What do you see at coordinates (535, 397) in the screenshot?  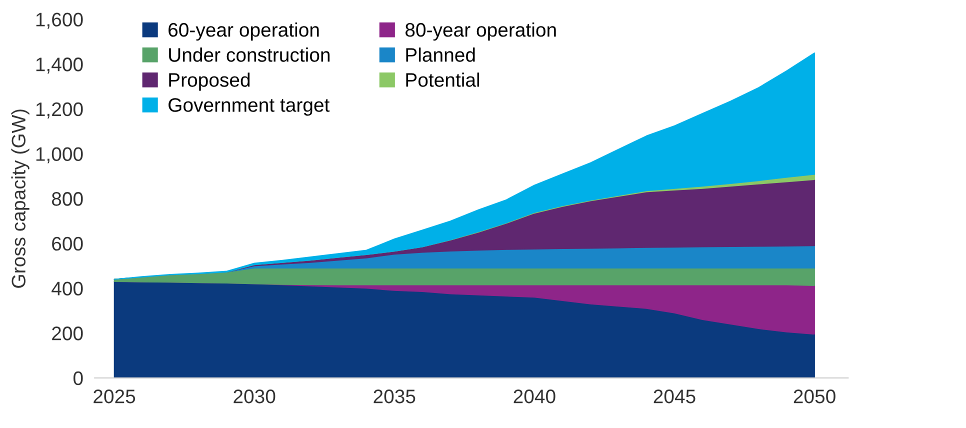 I see `x-tick-label: 2040` at bounding box center [535, 397].